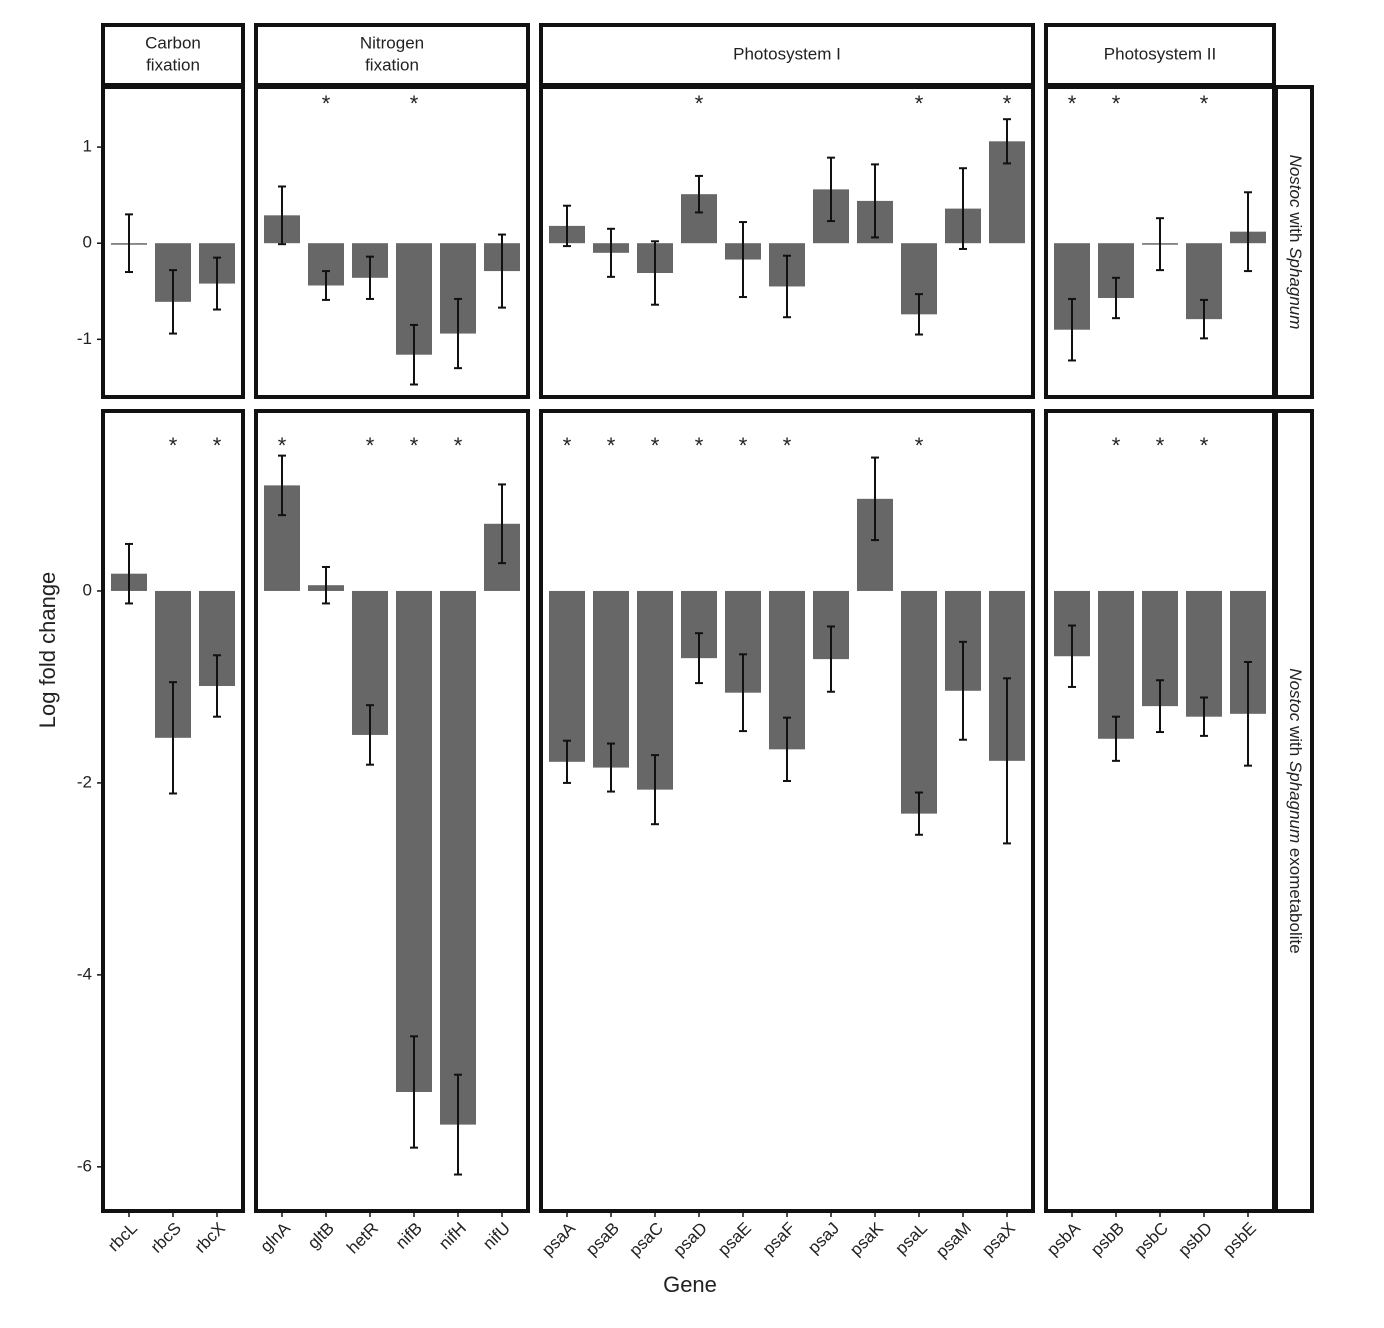 This screenshot has width=1384, height=1328. I want to click on x-tick-label: psaC, so click(646, 1239).